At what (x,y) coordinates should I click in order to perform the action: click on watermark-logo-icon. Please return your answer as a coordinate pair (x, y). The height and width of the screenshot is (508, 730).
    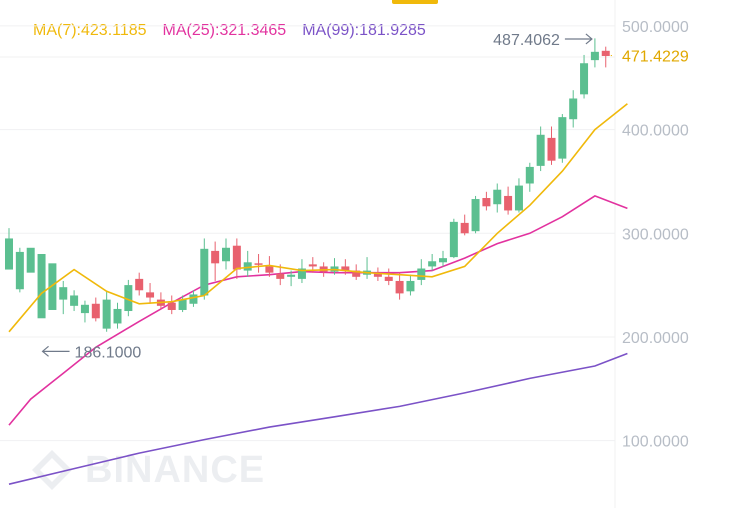
    Looking at the image, I should click on (52, 470).